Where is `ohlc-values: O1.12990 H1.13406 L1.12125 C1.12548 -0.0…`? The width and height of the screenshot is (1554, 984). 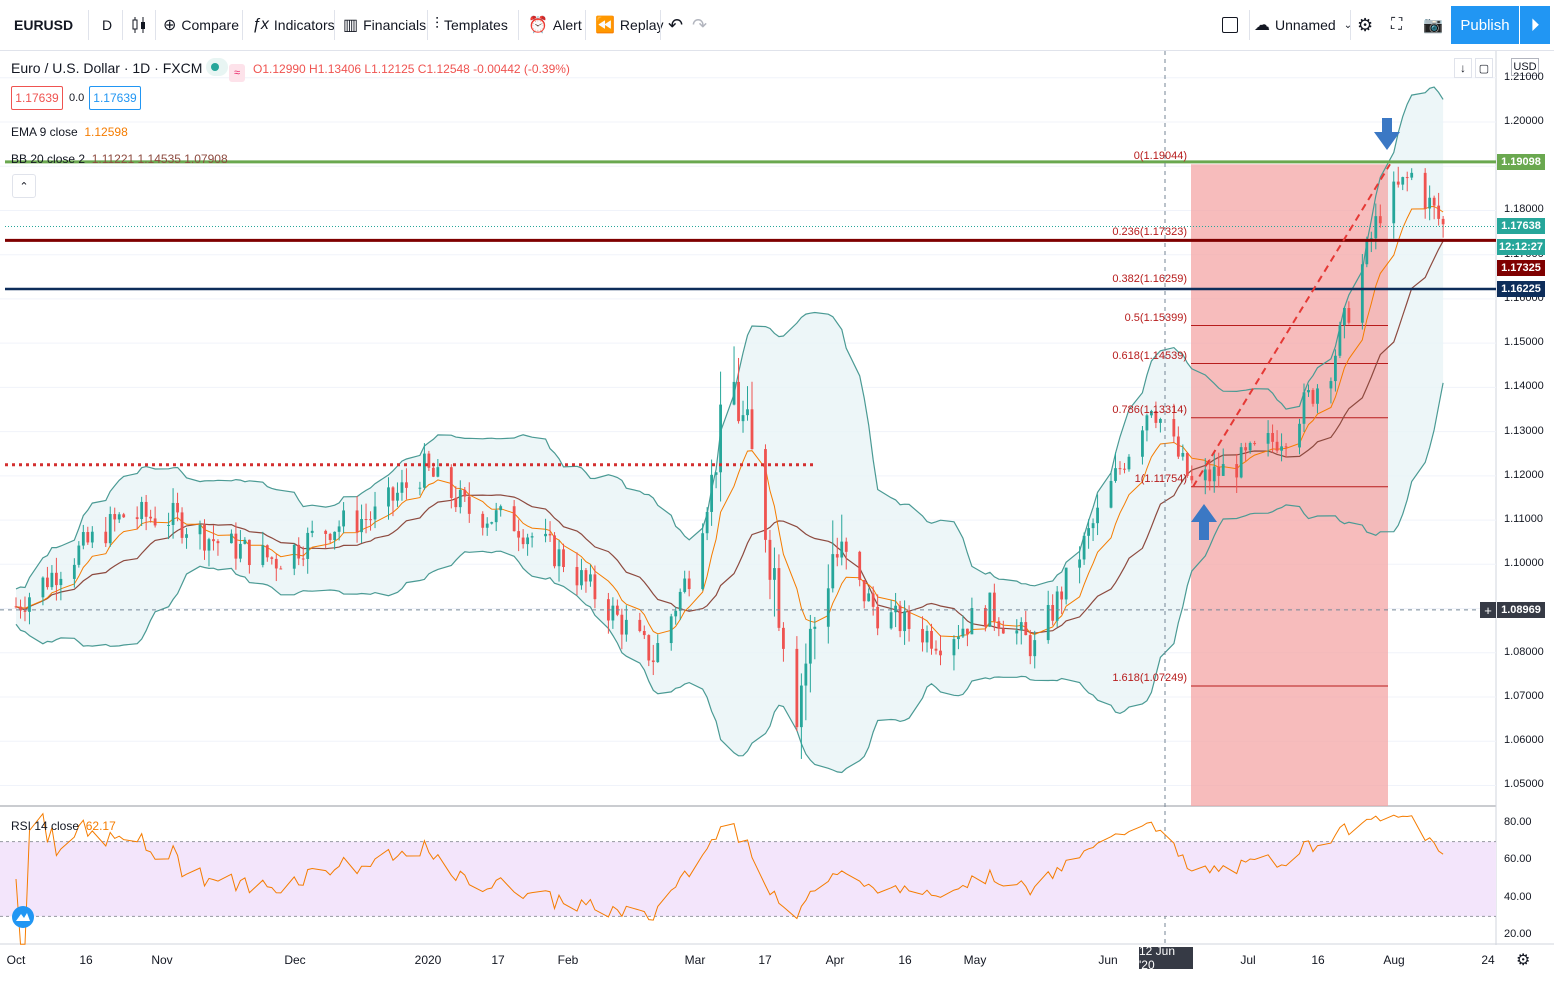
ohlc-values: O1.12990 H1.13406 L1.12125 C1.12548 -0.0… is located at coordinates (411, 69).